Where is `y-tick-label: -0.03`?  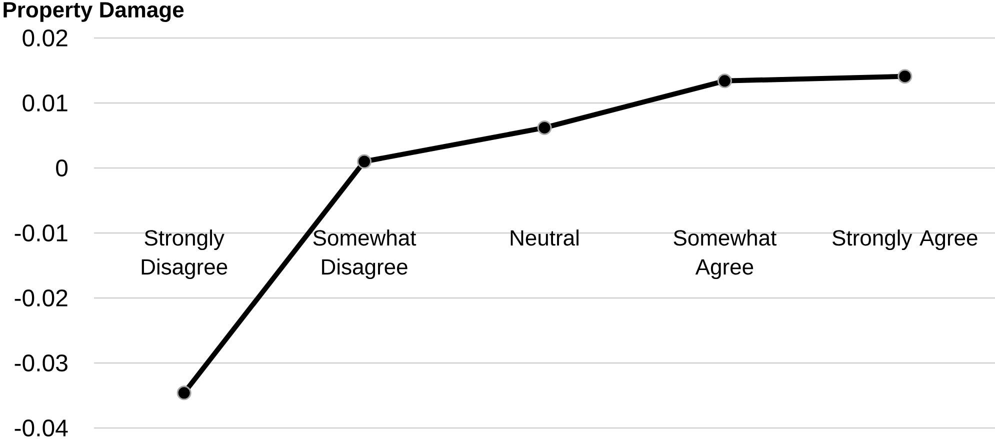
y-tick-label: -0.03 is located at coordinates (41, 363).